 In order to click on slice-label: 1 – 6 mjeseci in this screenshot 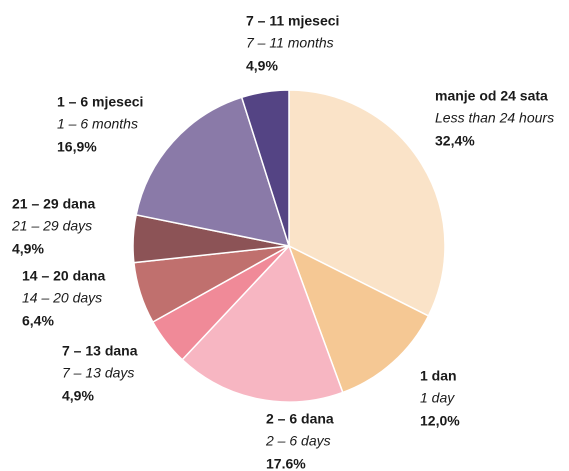, I will do `click(100, 102)`.